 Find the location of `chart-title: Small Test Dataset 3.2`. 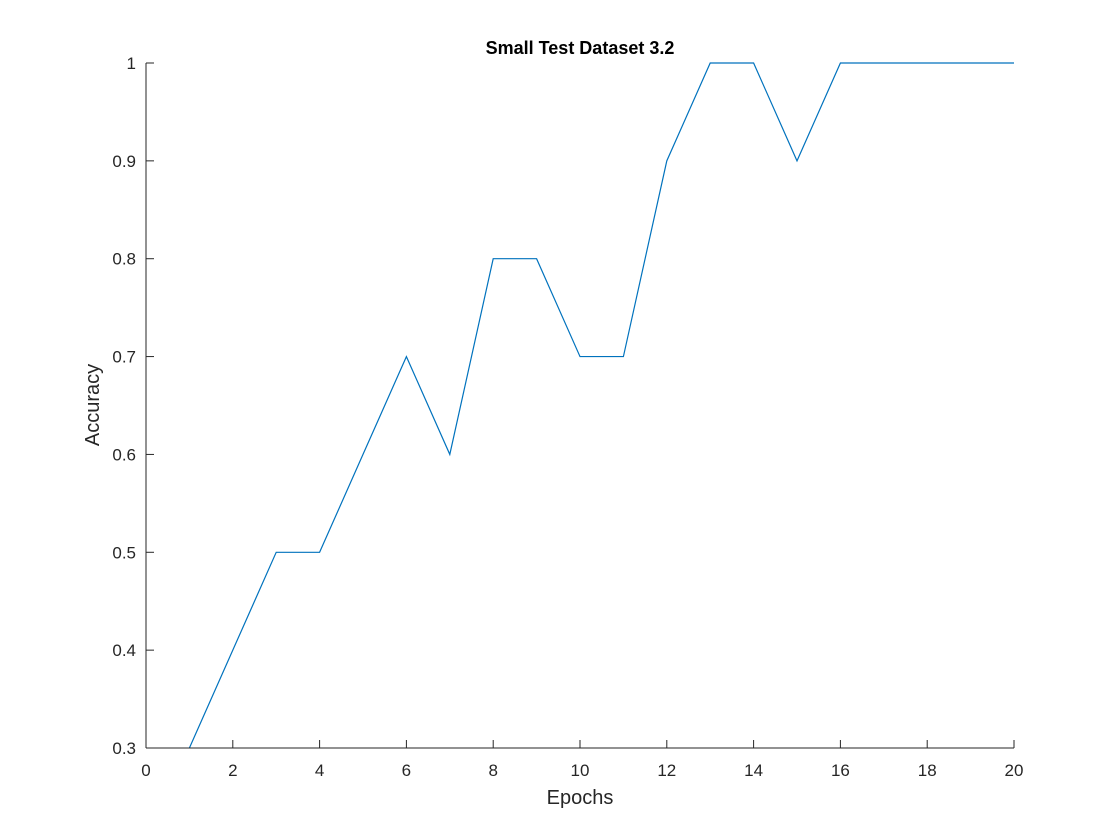

chart-title: Small Test Dataset 3.2 is located at coordinates (580, 48).